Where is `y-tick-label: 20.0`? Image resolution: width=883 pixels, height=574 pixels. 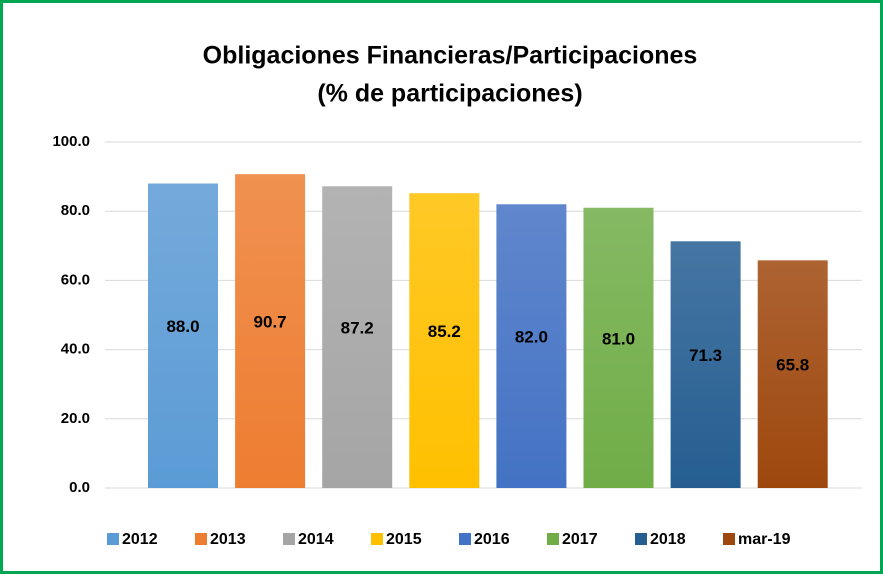 y-tick-label: 20.0 is located at coordinates (75, 418).